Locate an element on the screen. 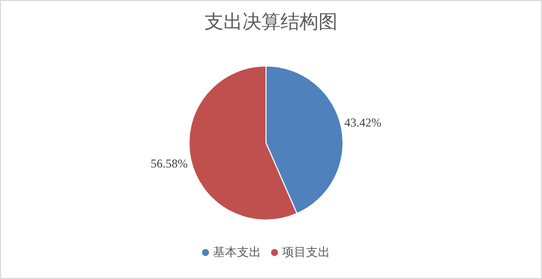 The image size is (542, 279). legend-label: 基本支出 is located at coordinates (237, 252).